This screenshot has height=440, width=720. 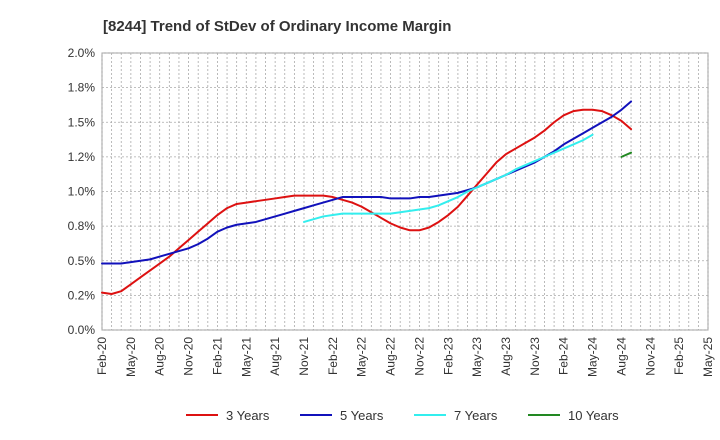 I want to click on y-axis-ticks: 0.0% 0.2% 0.5% 0.8% 1.0% 1.2% 1.5% 1.8% 2.0%, so click(x=82, y=191).